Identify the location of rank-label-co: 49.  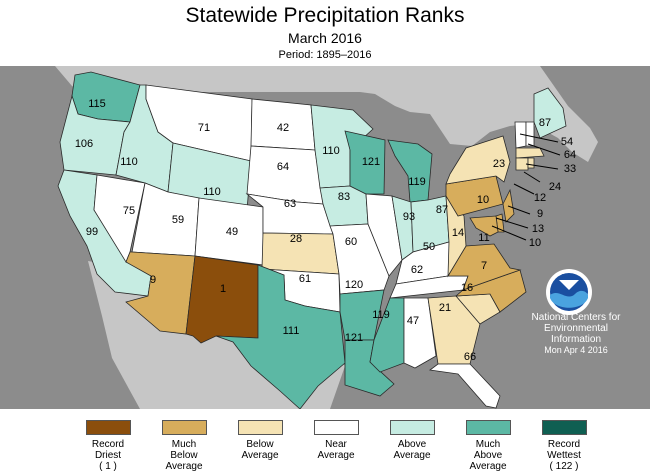
(232, 232).